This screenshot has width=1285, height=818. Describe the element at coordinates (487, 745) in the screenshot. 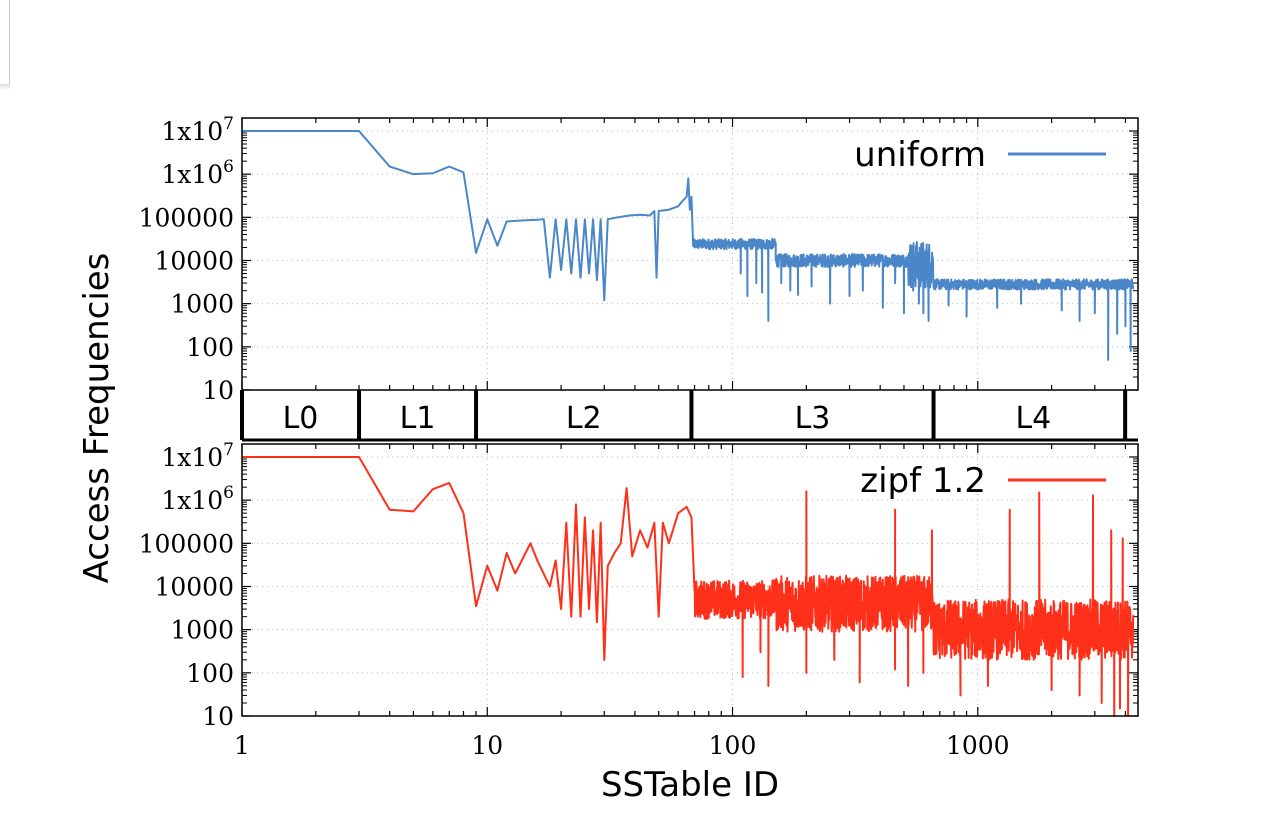

I see `x-tick-label: 10` at that location.